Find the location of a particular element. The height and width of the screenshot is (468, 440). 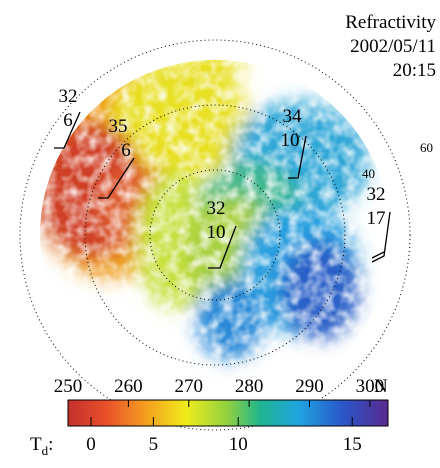

title-line: 2002/05/11 is located at coordinates (393, 46).